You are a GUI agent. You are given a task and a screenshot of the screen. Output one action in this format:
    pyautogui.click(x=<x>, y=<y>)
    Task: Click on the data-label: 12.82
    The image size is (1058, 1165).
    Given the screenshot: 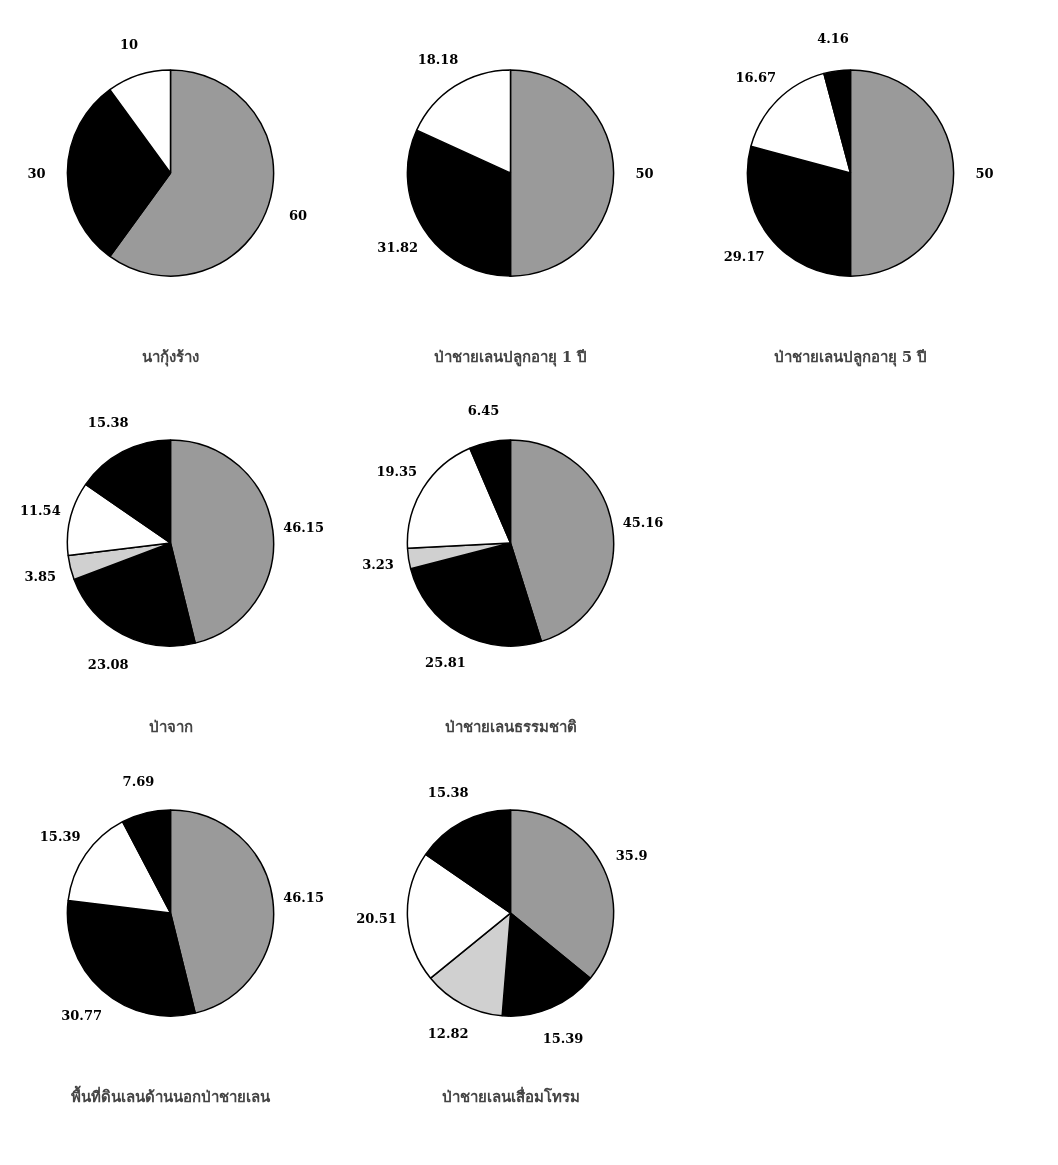 What is the action you would take?
    pyautogui.click(x=448, y=1034)
    